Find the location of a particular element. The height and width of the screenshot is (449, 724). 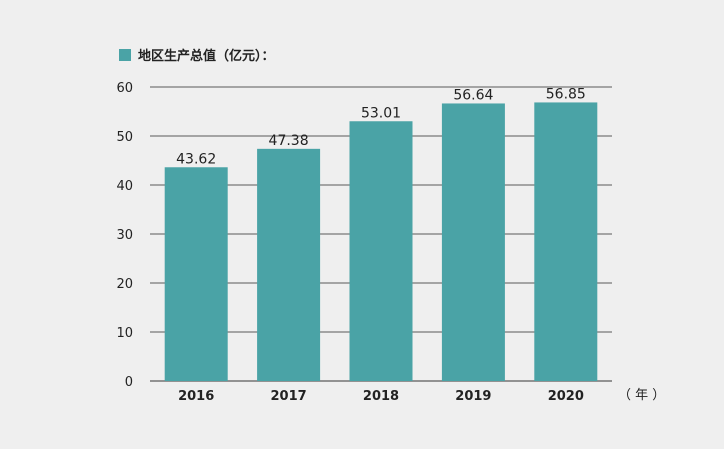

data-label-2019: 56.64 is located at coordinates (473, 95).